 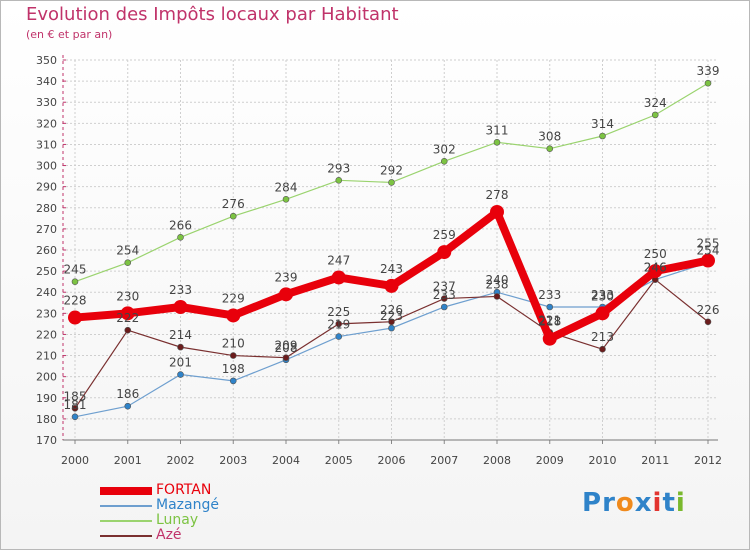 I want to click on data-label-lunay: 292, so click(x=391, y=170).